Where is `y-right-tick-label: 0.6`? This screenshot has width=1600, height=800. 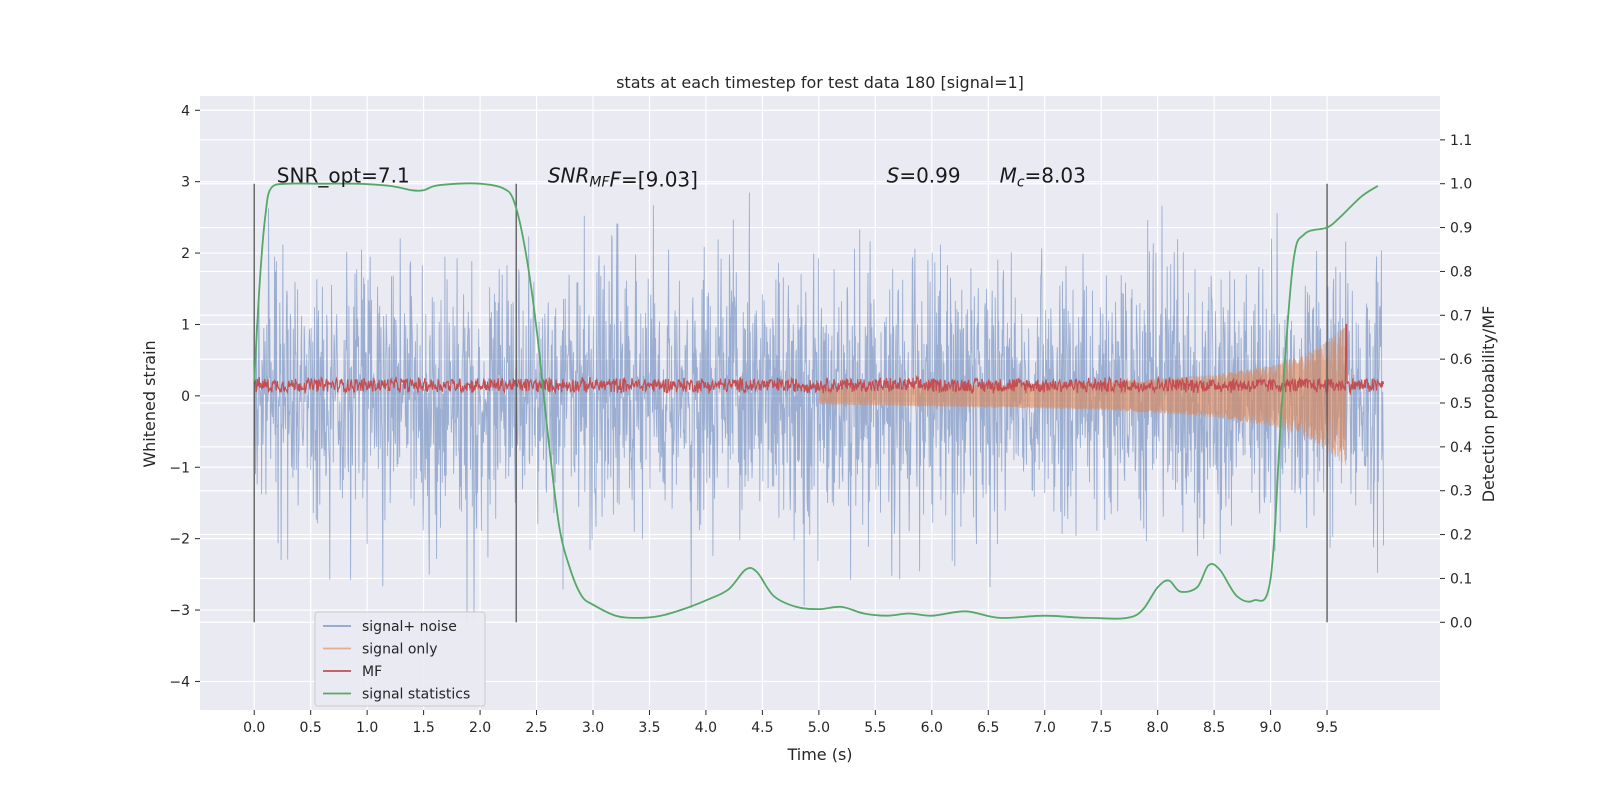
y-right-tick-label: 0.6 is located at coordinates (1461, 360).